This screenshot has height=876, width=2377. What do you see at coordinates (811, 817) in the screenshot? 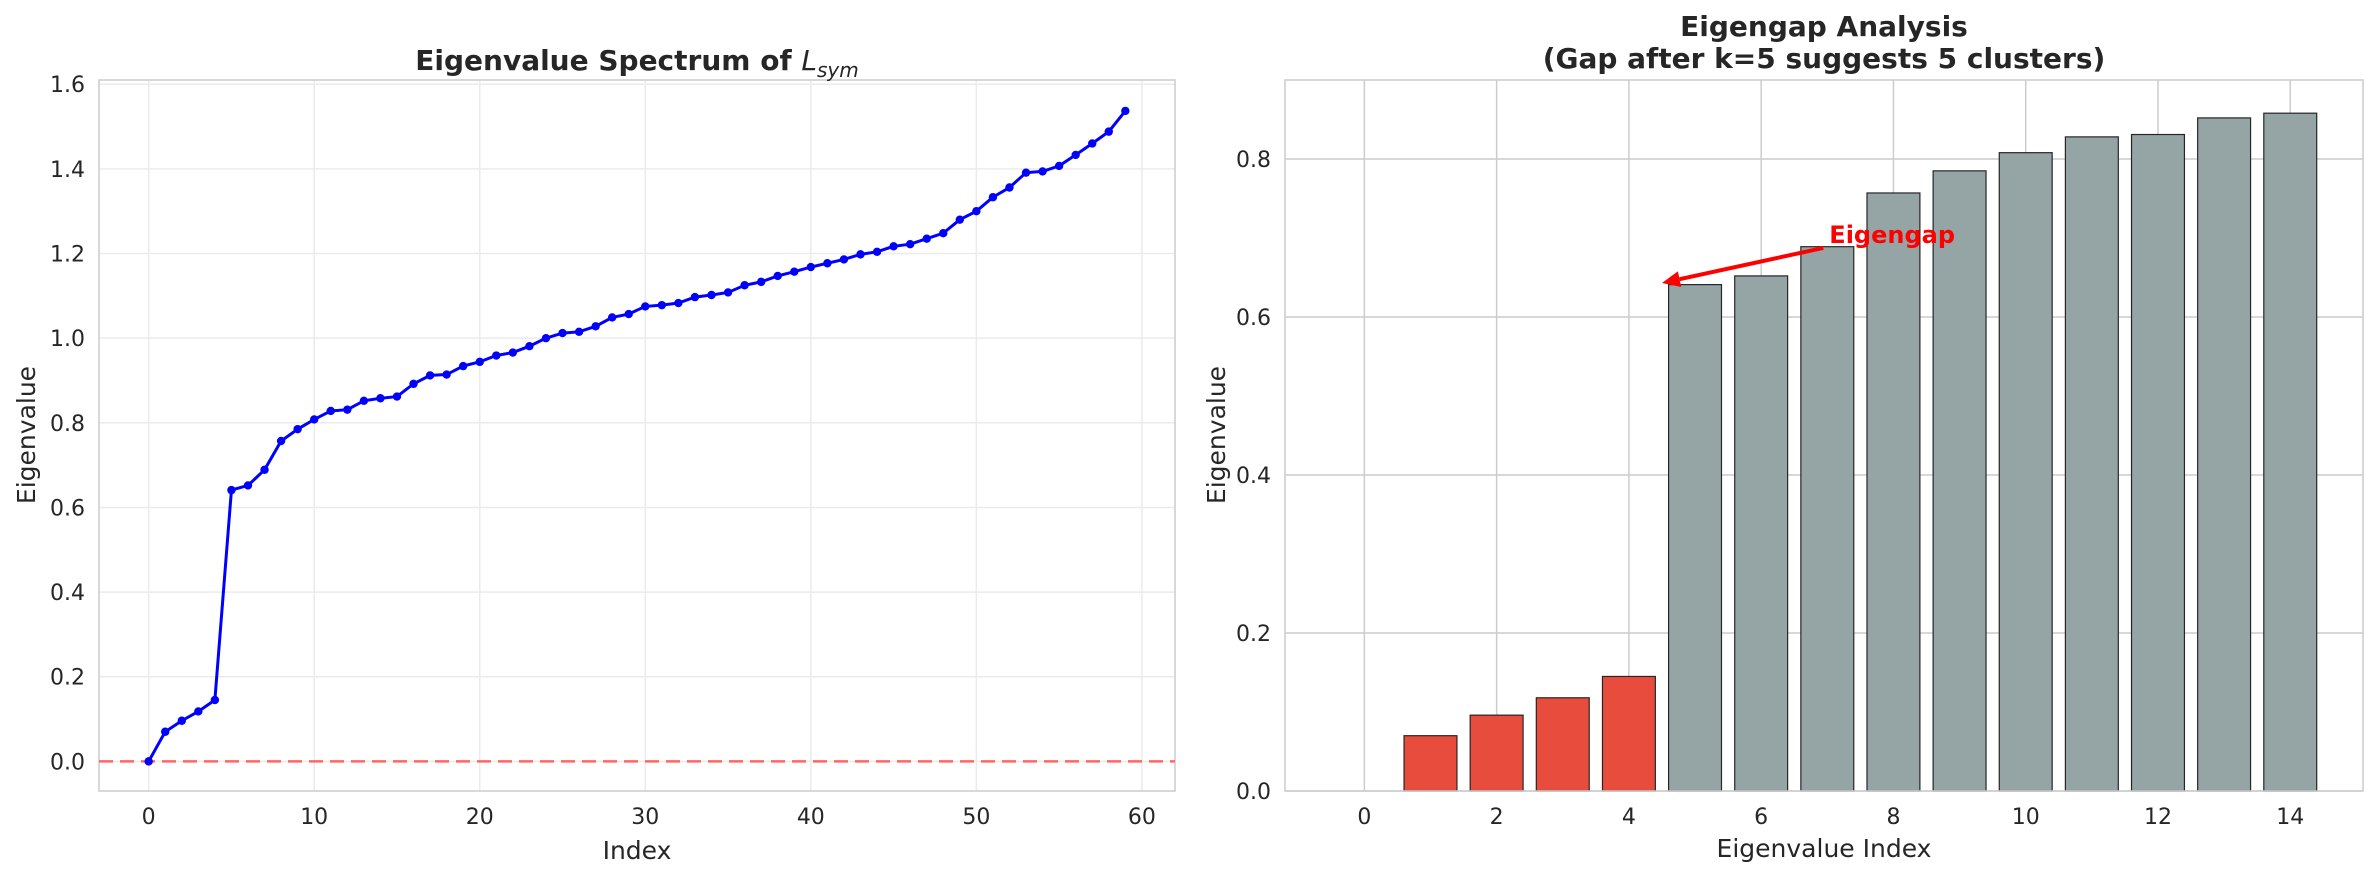
I see `left-x-tick-label: 40` at bounding box center [811, 817].